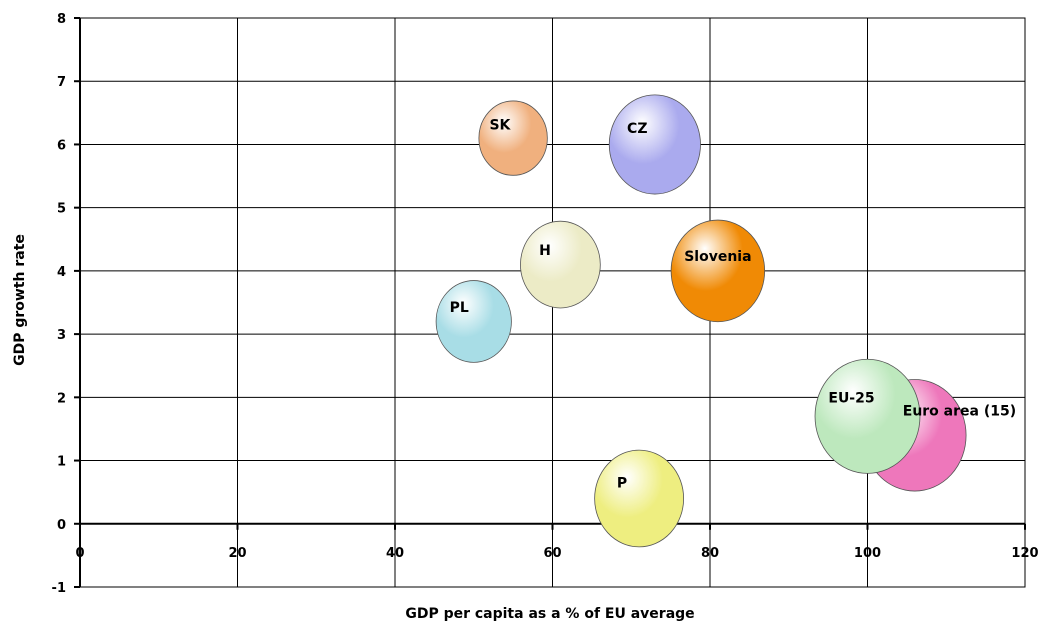  What do you see at coordinates (639, 498) in the screenshot?
I see `bubble-p` at bounding box center [639, 498].